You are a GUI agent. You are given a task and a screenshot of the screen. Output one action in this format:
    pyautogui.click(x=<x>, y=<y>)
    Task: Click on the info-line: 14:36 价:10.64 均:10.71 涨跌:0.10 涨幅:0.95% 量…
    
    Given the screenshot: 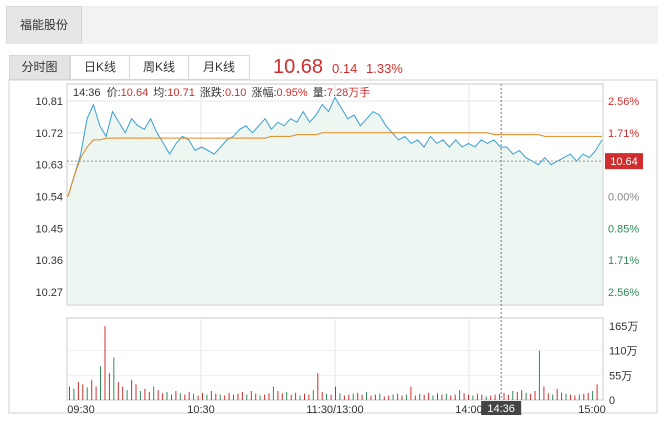 What is the action you would take?
    pyautogui.click(x=221, y=92)
    